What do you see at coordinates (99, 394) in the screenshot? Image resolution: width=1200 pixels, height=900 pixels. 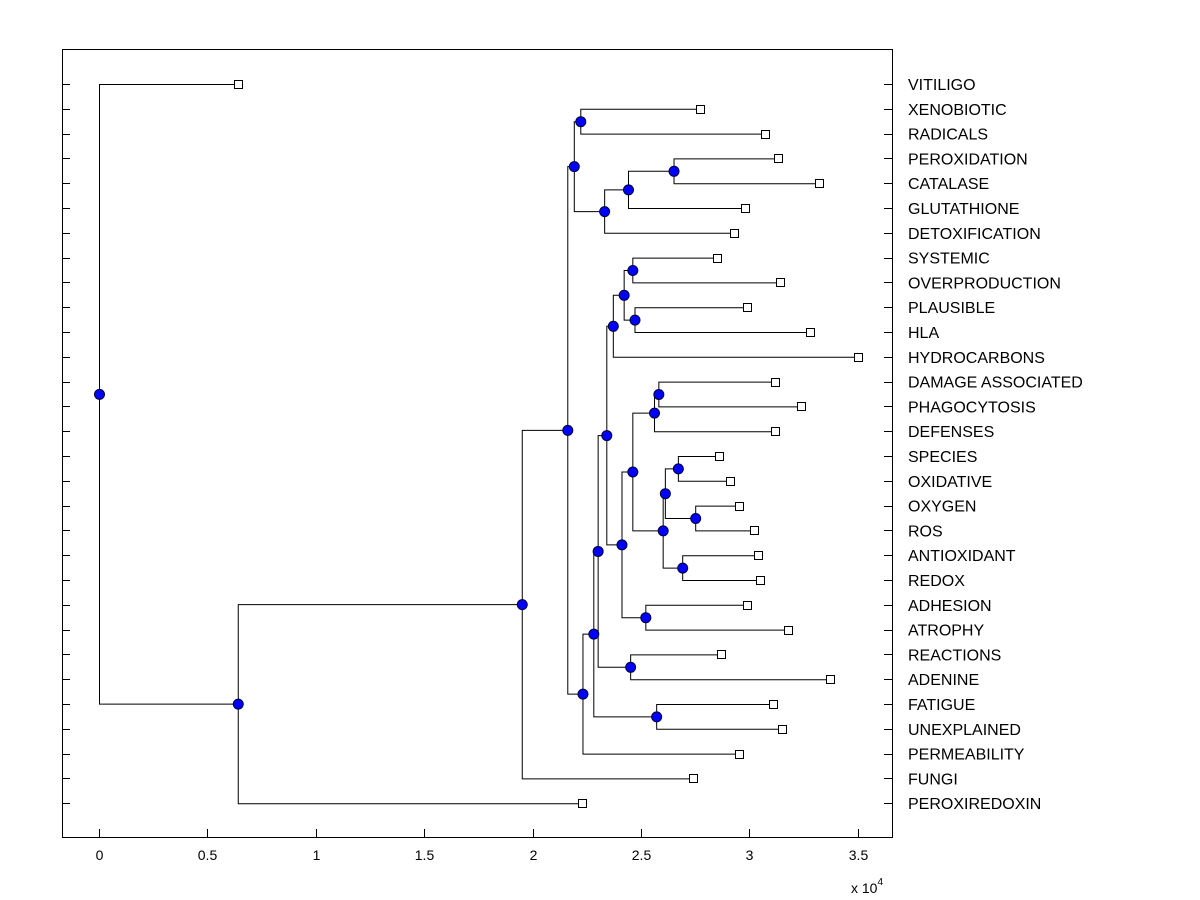 I see `merge-node-n29` at bounding box center [99, 394].